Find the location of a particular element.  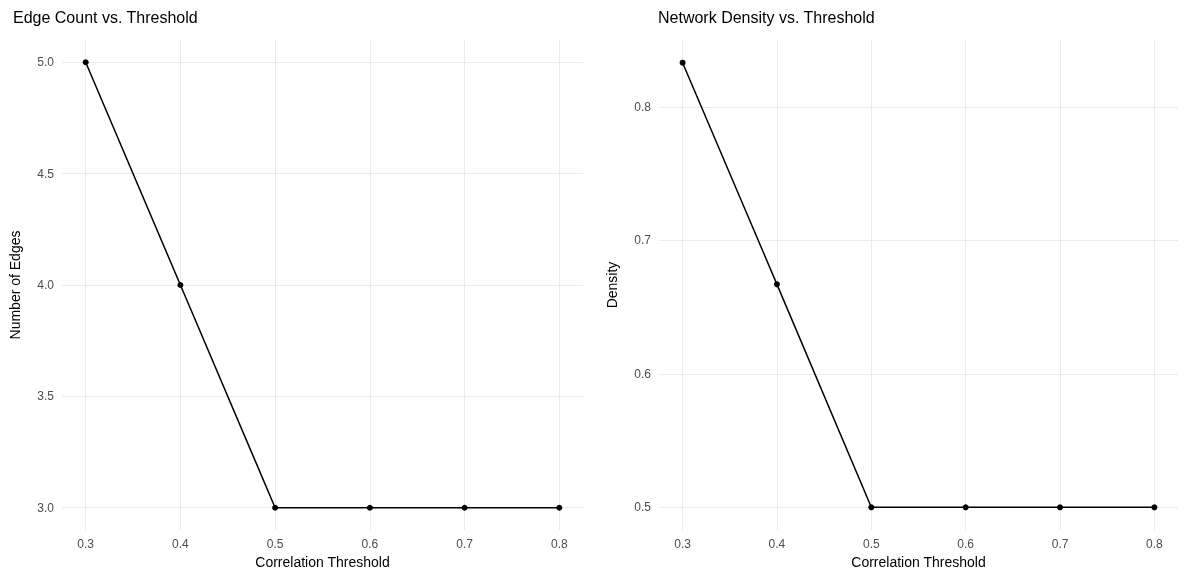

y-tick-label: 0.5 is located at coordinates (642, 507).